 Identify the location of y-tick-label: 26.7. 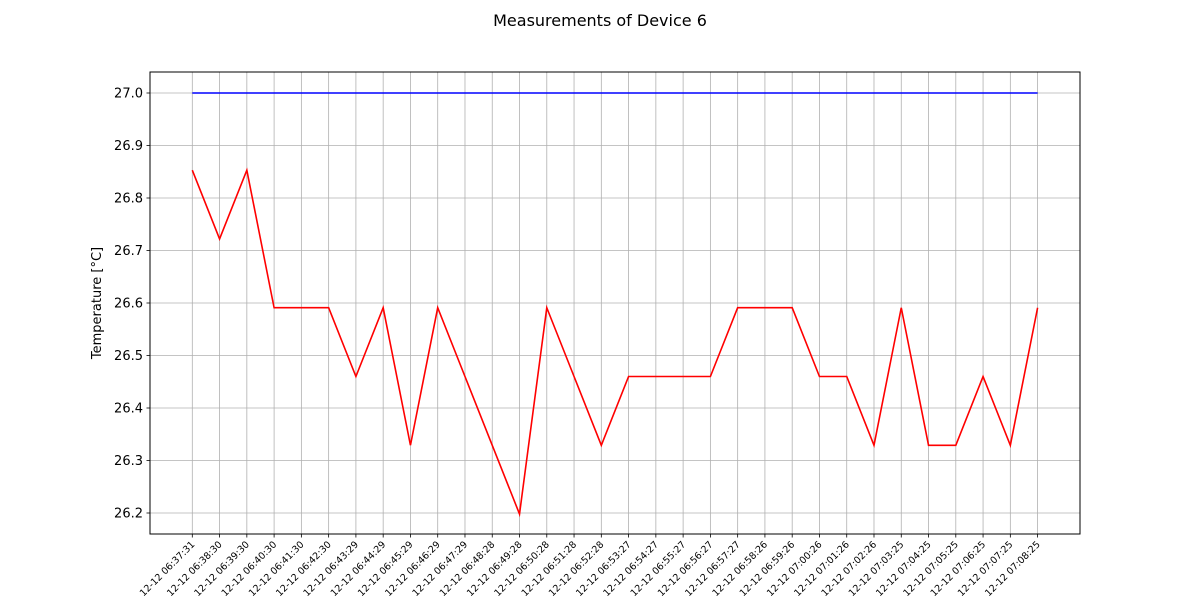
(128, 251).